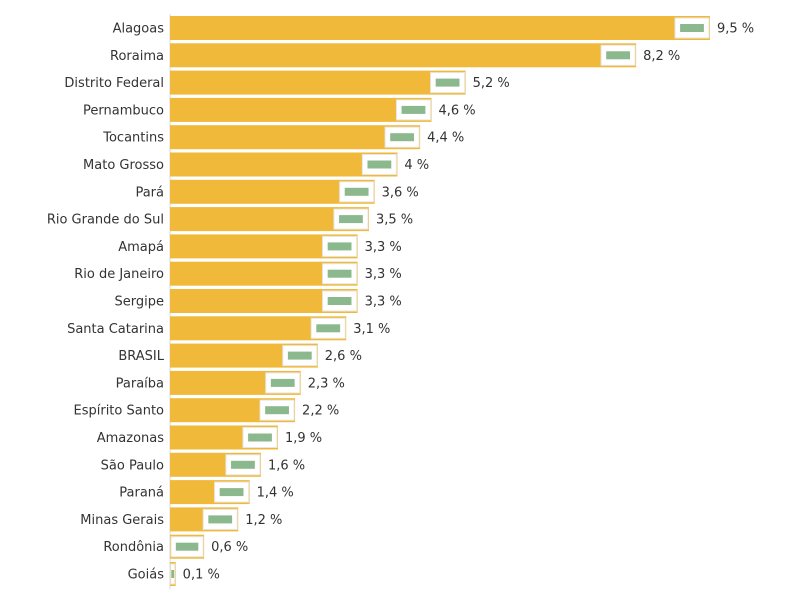 The height and width of the screenshot is (600, 800). Describe the element at coordinates (146, 575) in the screenshot. I see `category-label: Goiás` at that location.